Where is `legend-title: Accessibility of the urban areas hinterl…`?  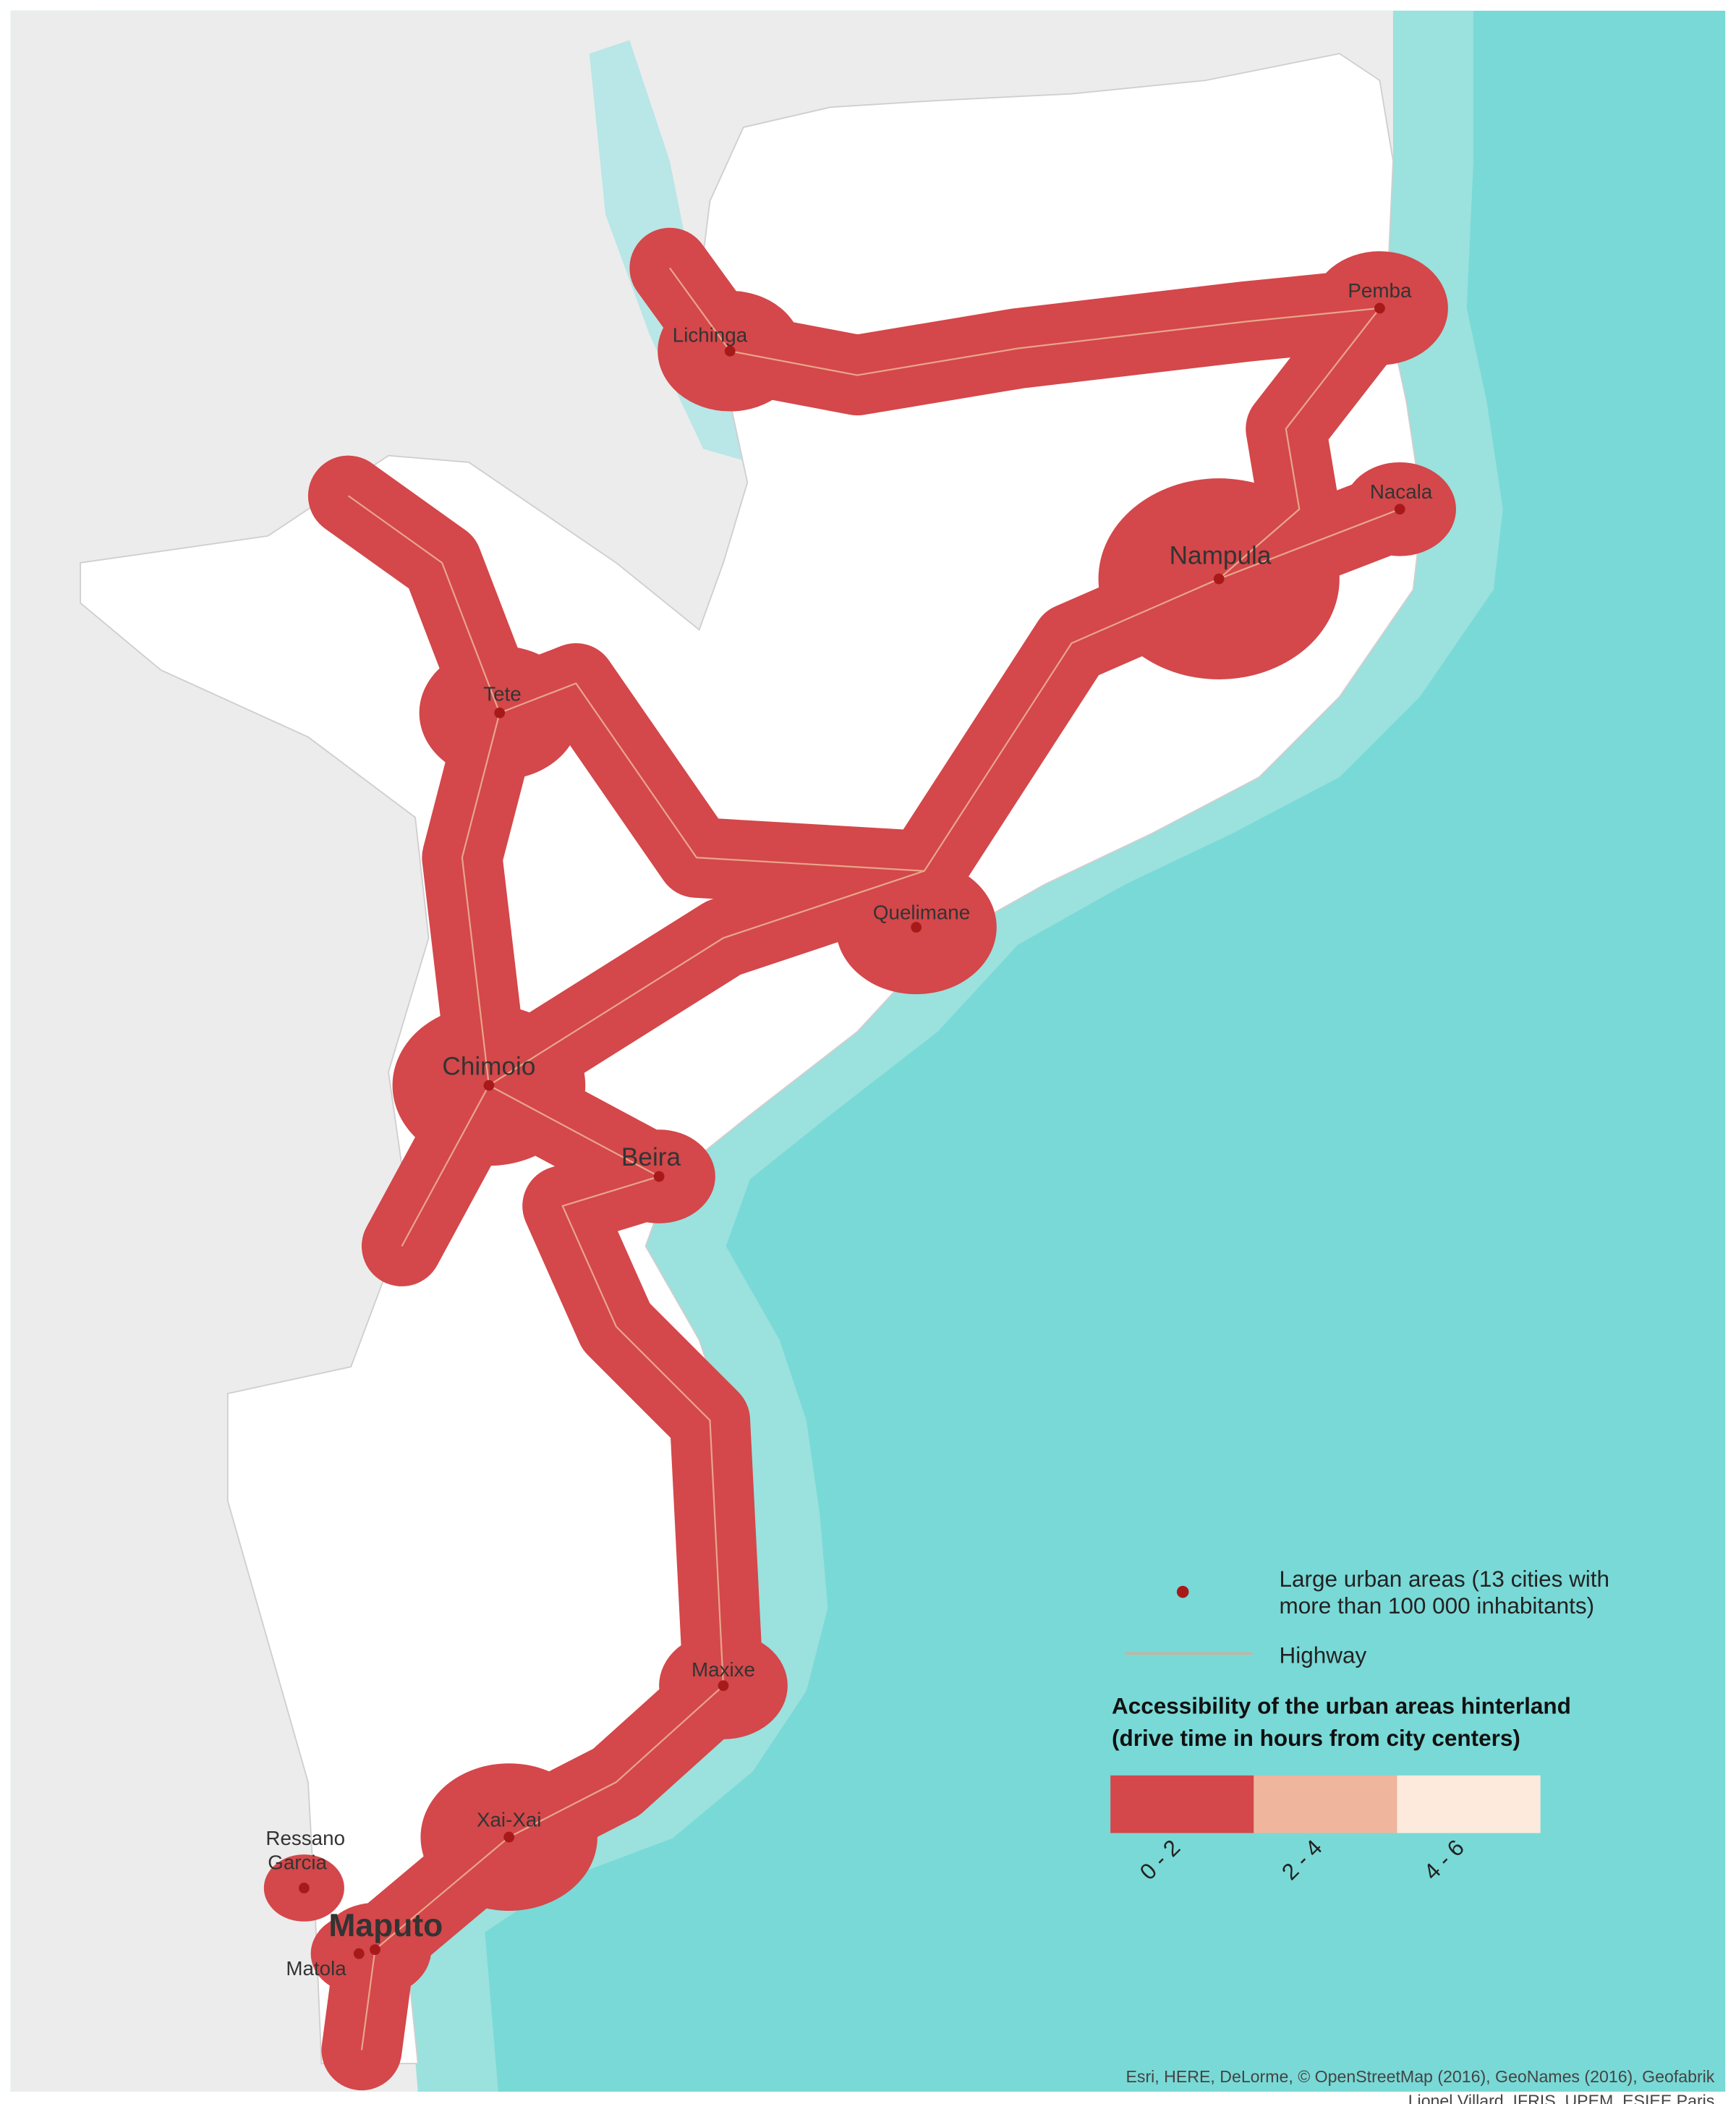
legend-title: Accessibility of the urban areas hinterl… is located at coordinates (1342, 1706).